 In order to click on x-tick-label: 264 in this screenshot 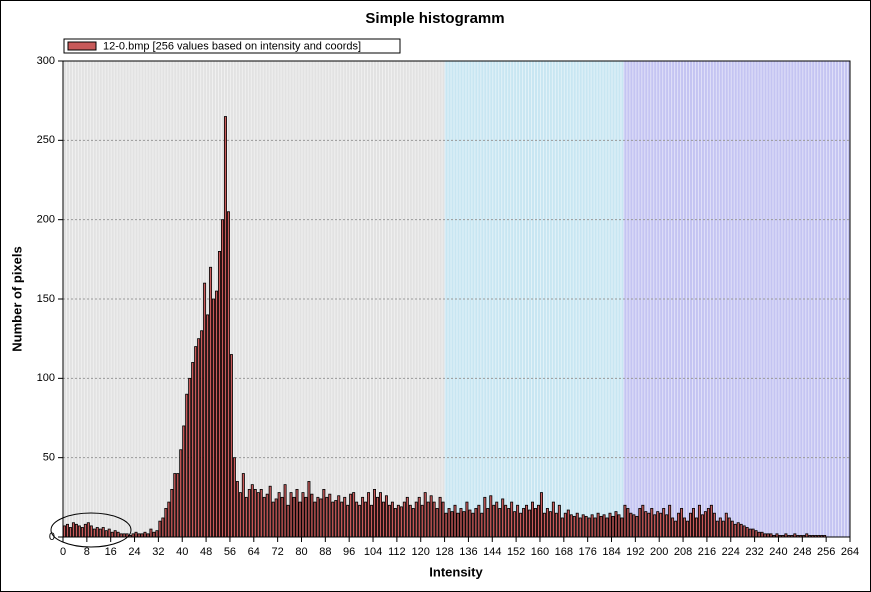, I will do `click(850, 552)`.